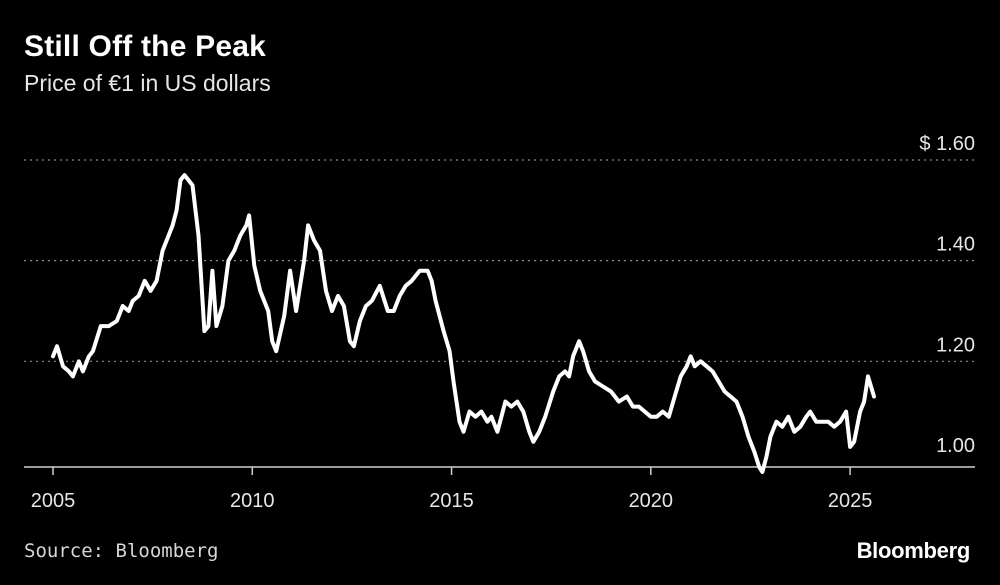  I want to click on y-tick-label-2: 1.20, so click(955, 345).